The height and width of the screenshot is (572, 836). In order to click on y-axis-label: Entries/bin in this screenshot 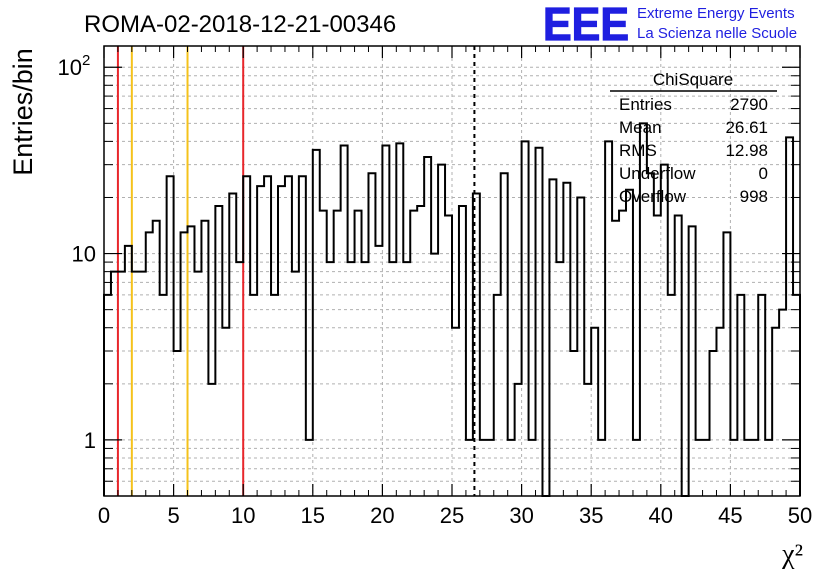, I will do `click(23, 112)`.